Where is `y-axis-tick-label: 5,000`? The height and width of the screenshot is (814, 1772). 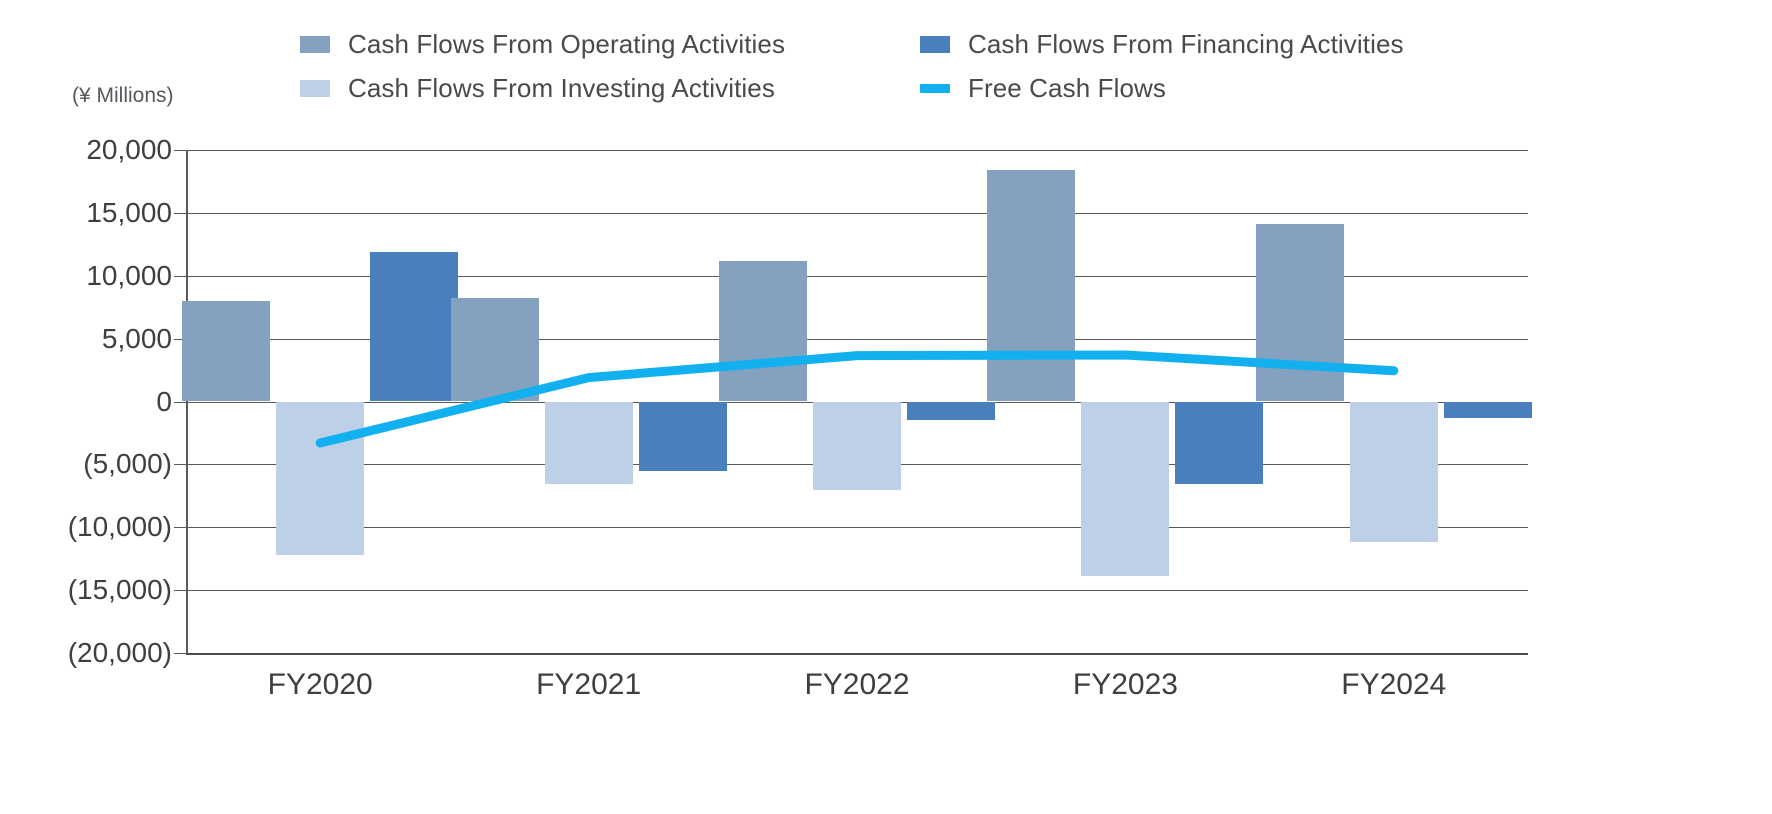
y-axis-tick-label: 5,000 is located at coordinates (136, 338).